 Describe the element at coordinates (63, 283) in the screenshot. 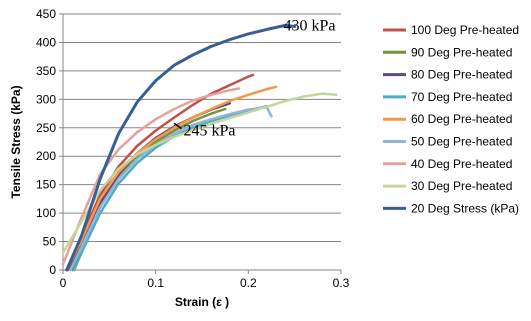

I see `x-tick-label: 0` at that location.